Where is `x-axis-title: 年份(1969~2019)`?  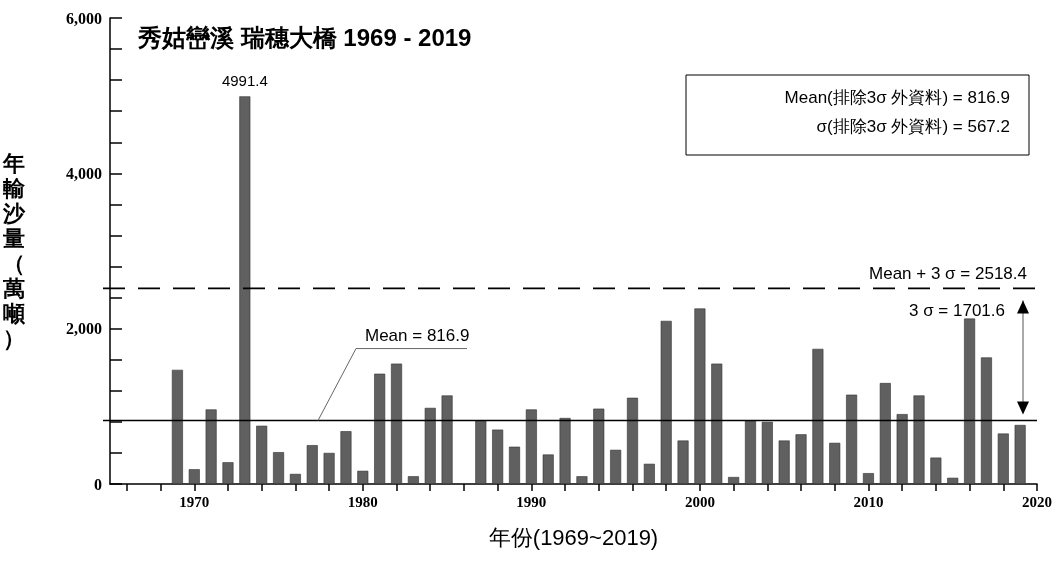
x-axis-title: 年份(1969~2019) is located at coordinates (573, 537).